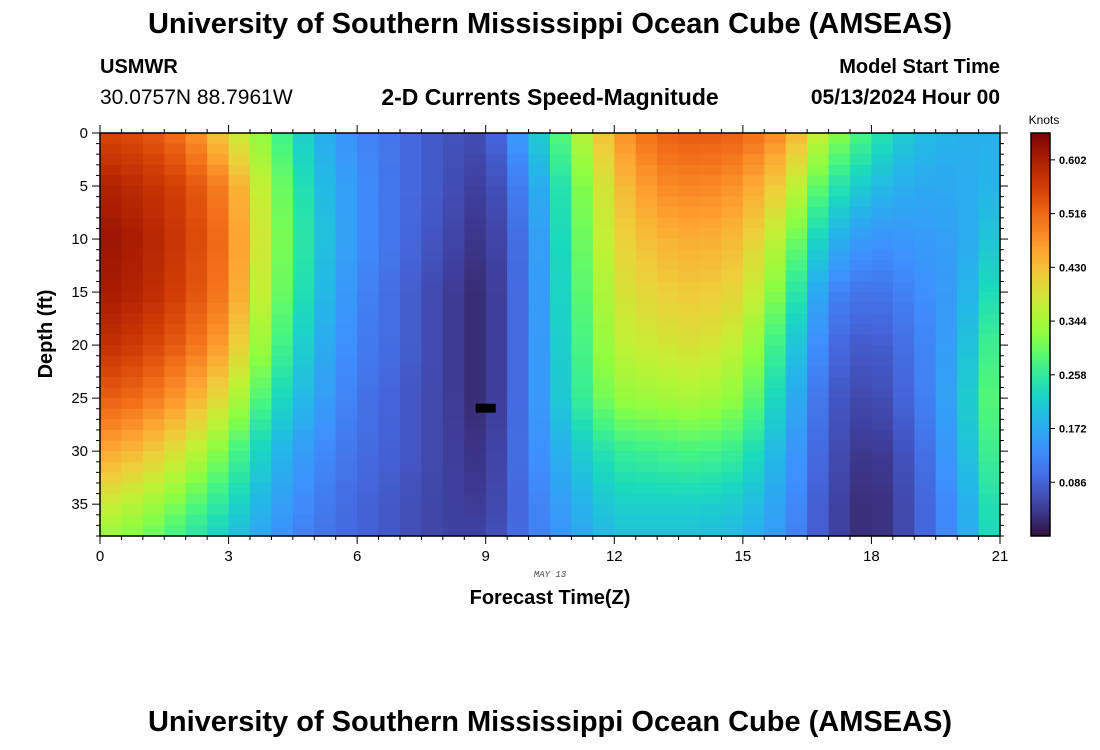  What do you see at coordinates (1073, 322) in the screenshot?
I see `colorbar-tick-label: 0.344` at bounding box center [1073, 322].